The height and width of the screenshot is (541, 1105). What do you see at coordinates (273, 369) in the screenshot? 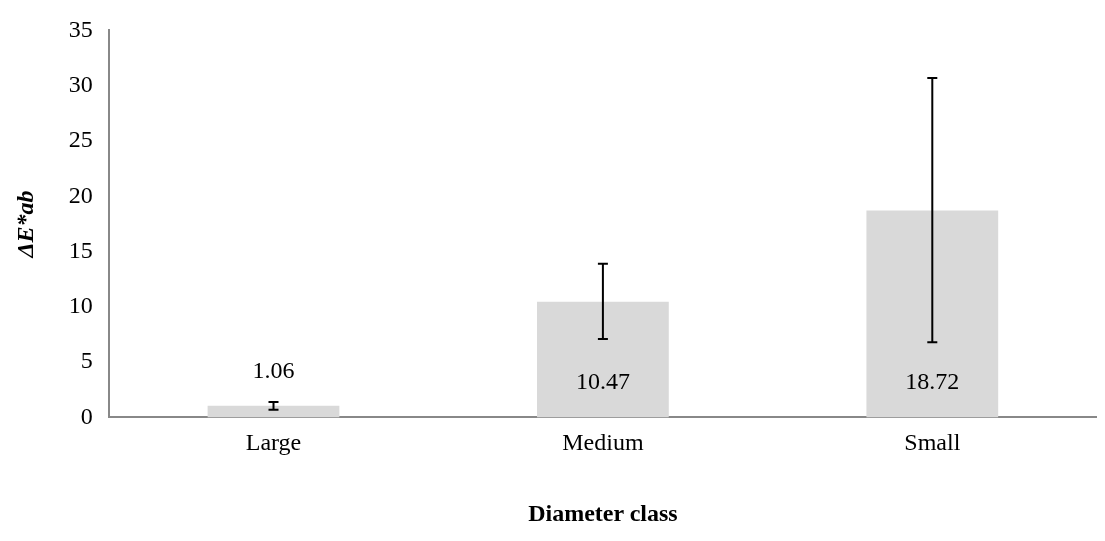
I see `data-label: 1.06` at bounding box center [273, 369].